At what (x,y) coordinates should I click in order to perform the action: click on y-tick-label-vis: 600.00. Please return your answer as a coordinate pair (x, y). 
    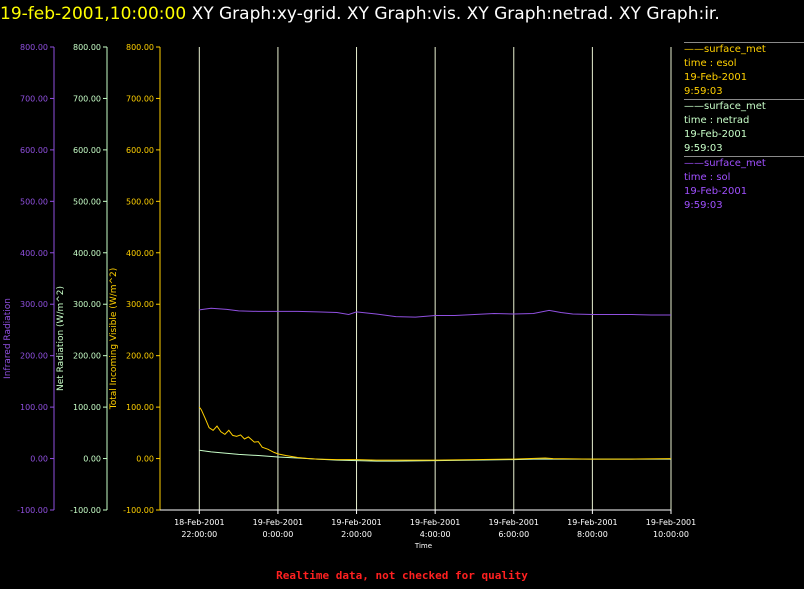
    Looking at the image, I should click on (140, 150).